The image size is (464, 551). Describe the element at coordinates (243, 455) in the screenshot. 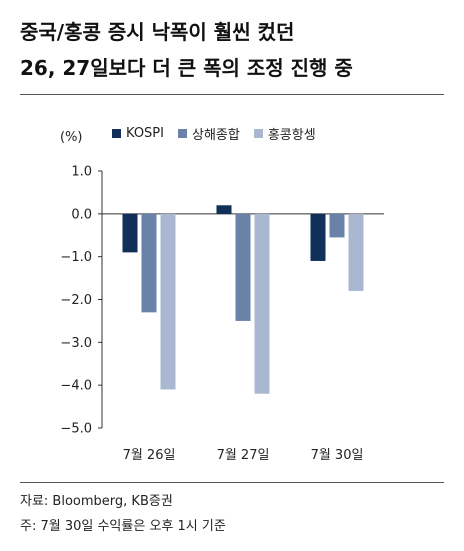

I see `x-category-label: 7월 27일` at that location.